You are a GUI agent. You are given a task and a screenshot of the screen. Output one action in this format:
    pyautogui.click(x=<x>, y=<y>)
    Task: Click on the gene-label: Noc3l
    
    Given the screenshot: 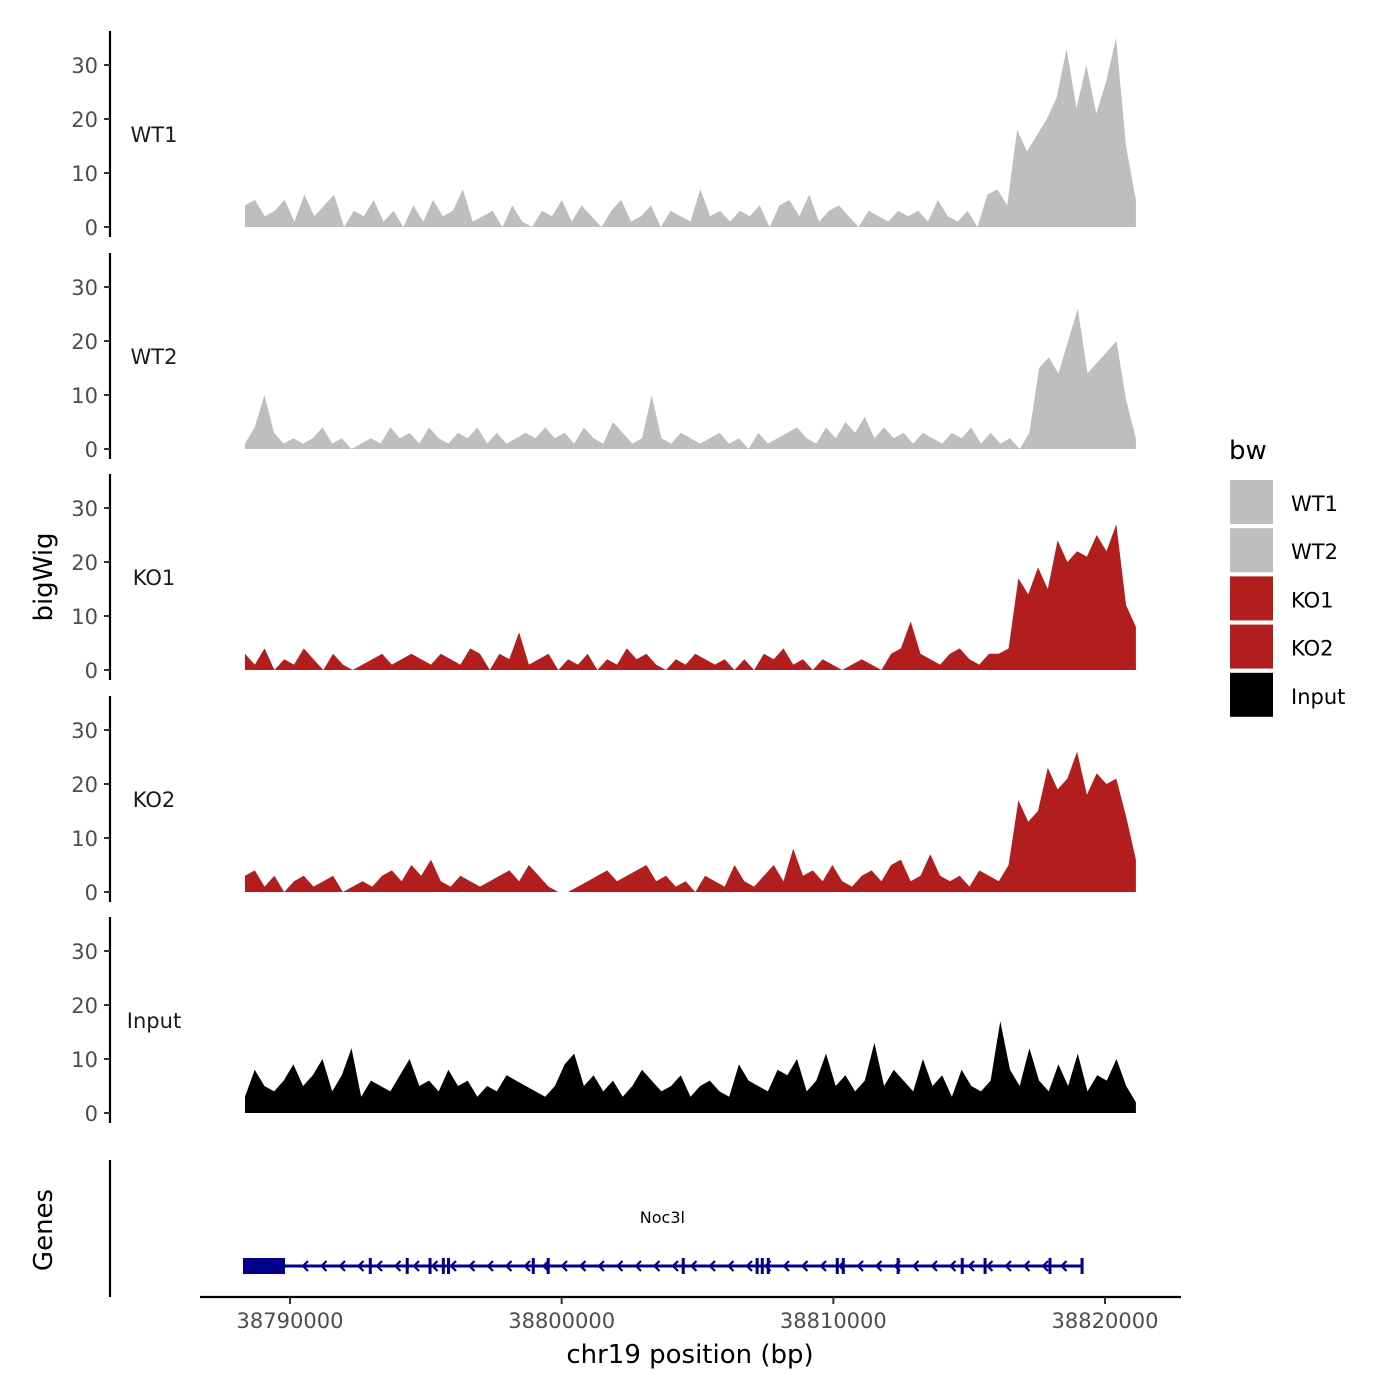 What is the action you would take?
    pyautogui.click(x=662, y=1217)
    